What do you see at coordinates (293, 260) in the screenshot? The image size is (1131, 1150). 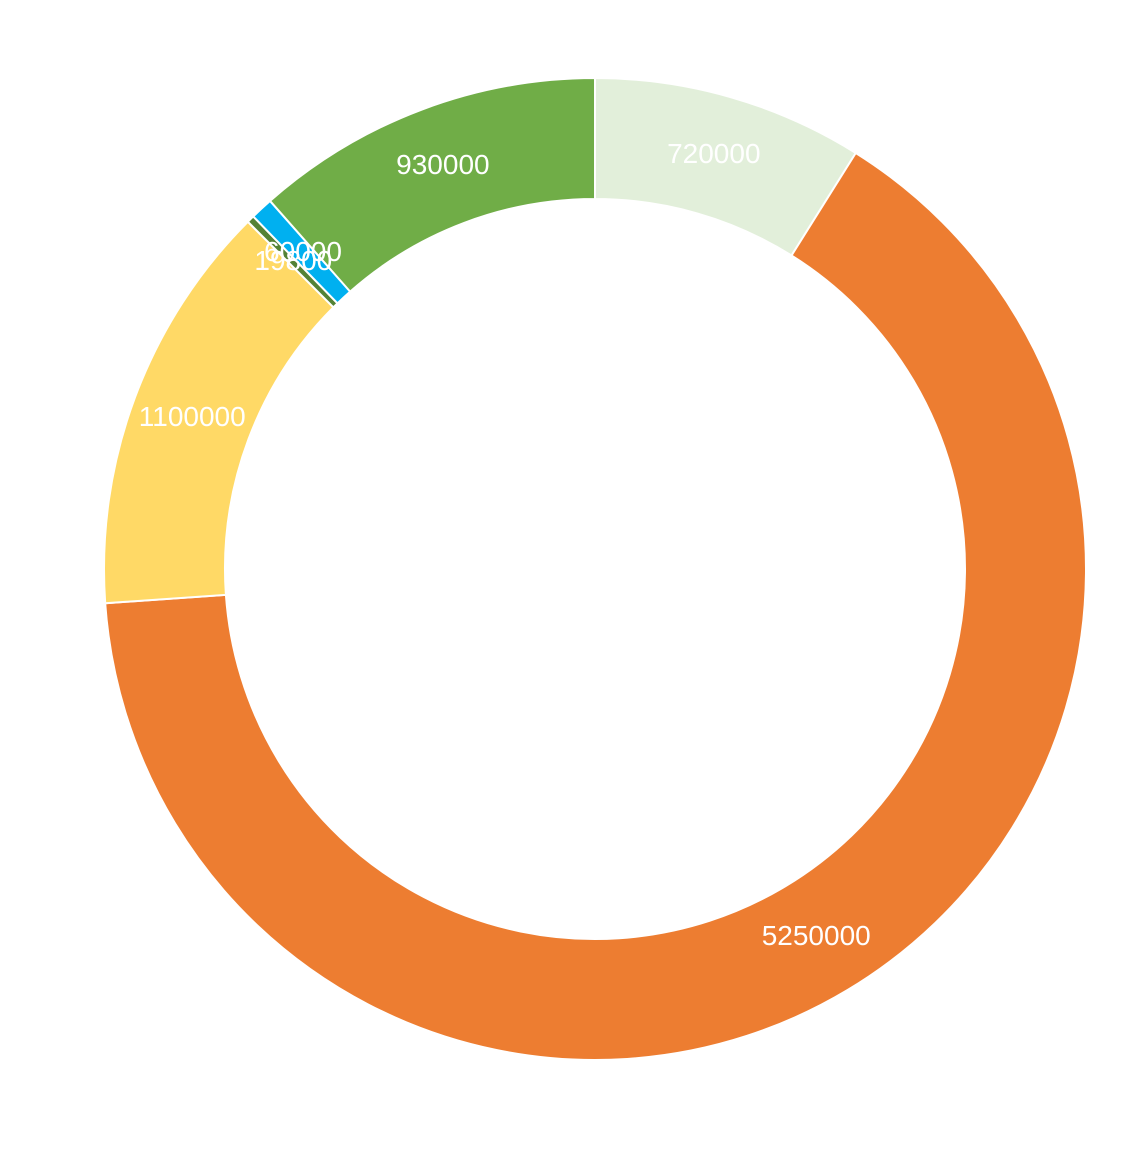 I see `data-label: 19800` at bounding box center [293, 260].